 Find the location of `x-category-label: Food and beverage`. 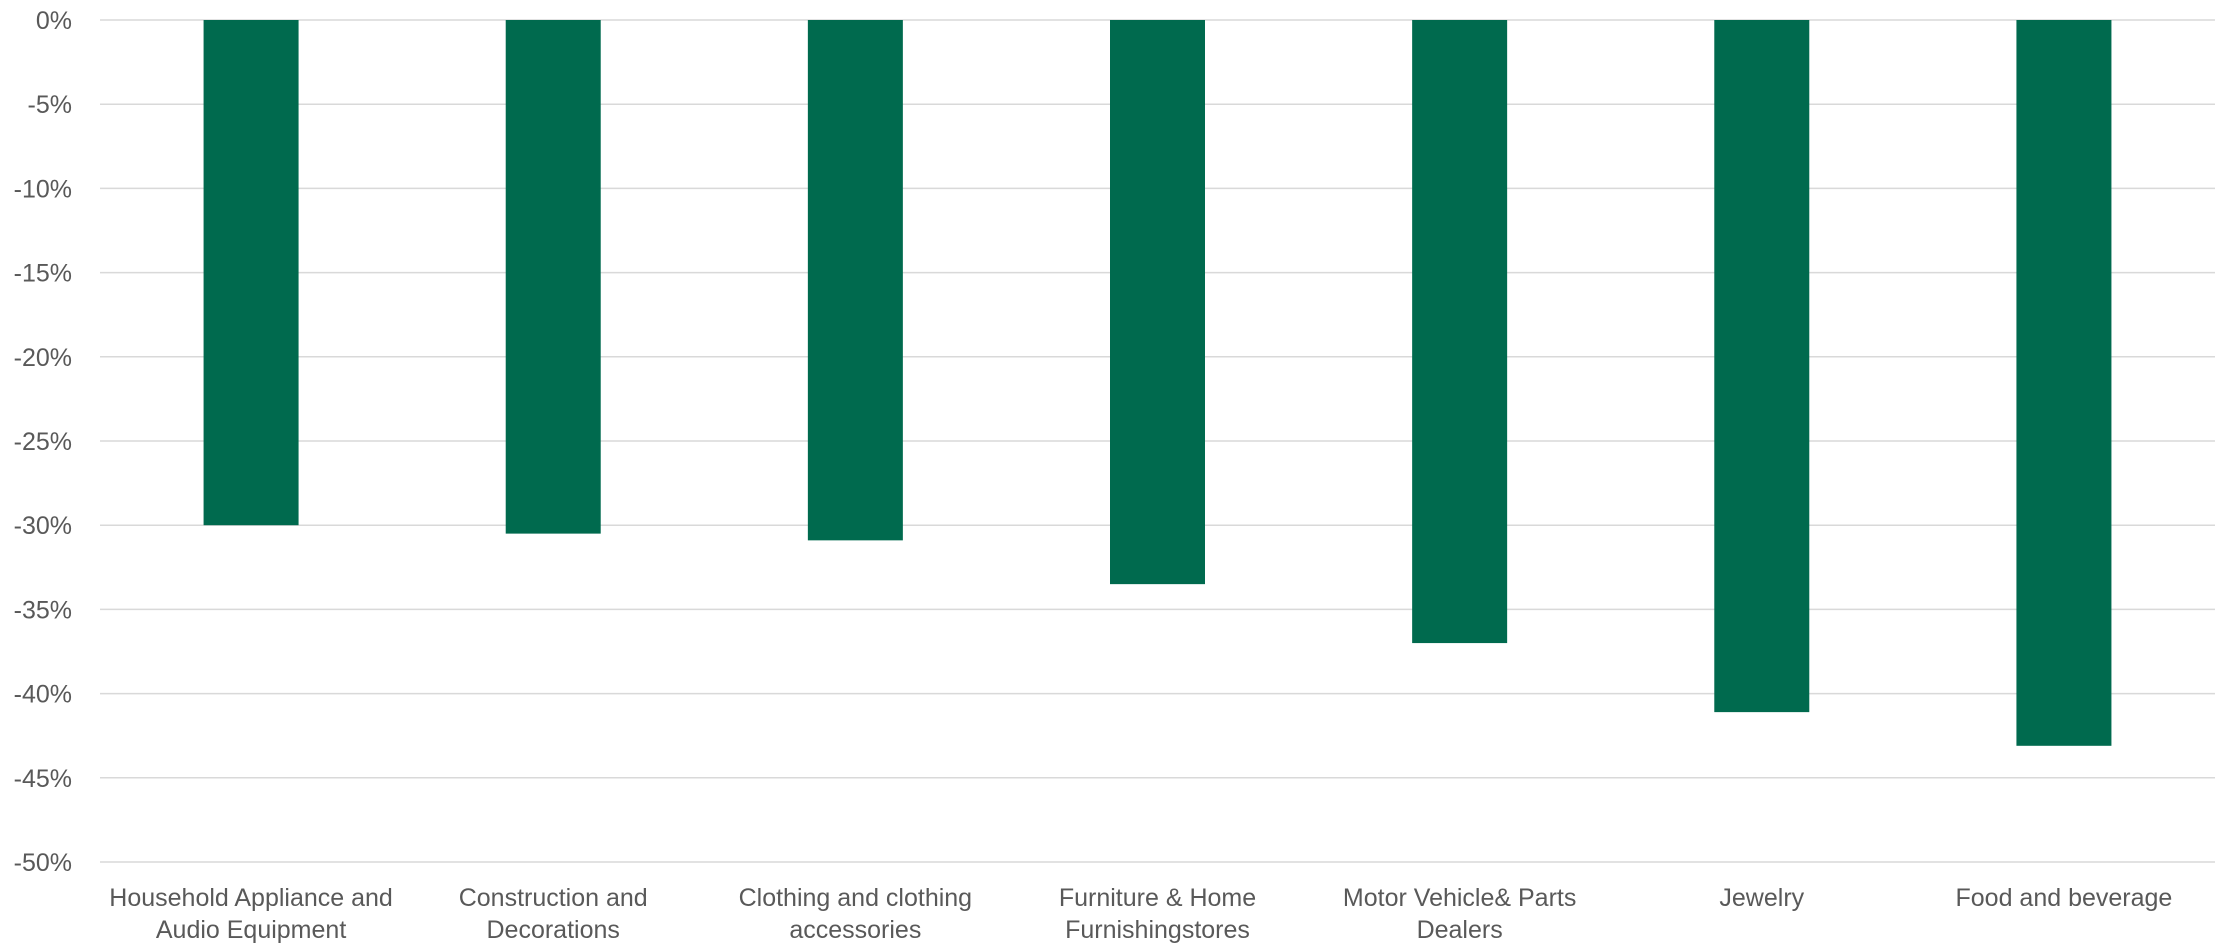

x-category-label: Food and beverage is located at coordinates (2064, 898).